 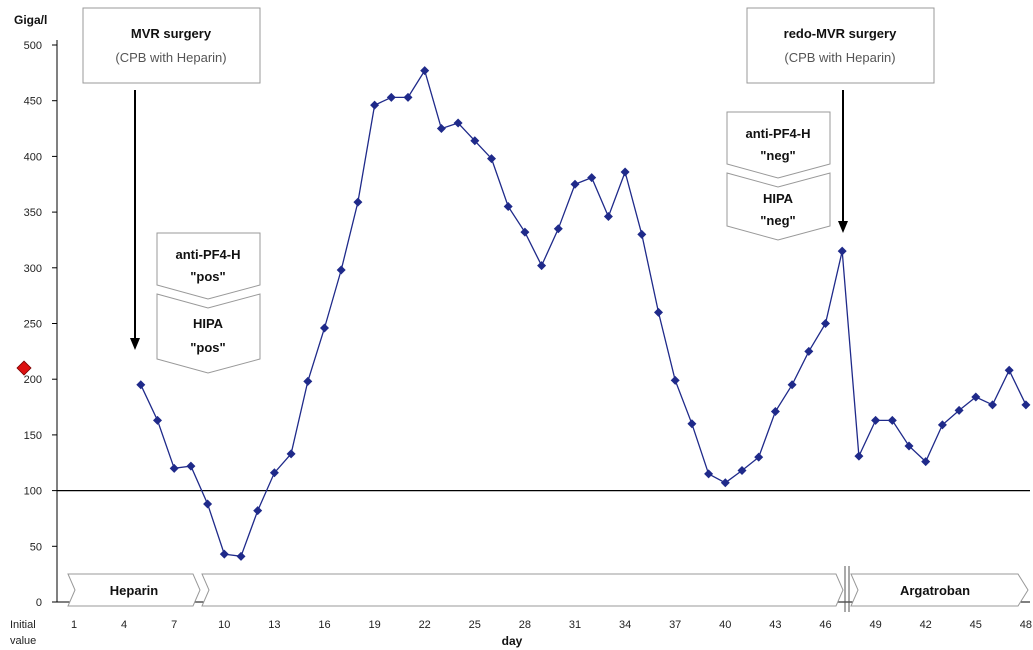 I want to click on x-tick-label-13: 40, so click(x=725, y=625).